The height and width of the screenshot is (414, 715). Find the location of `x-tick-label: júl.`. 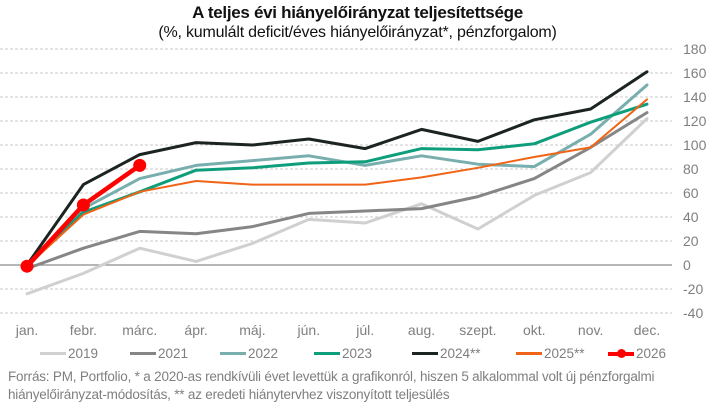

x-tick-label: júl. is located at coordinates (364, 330).